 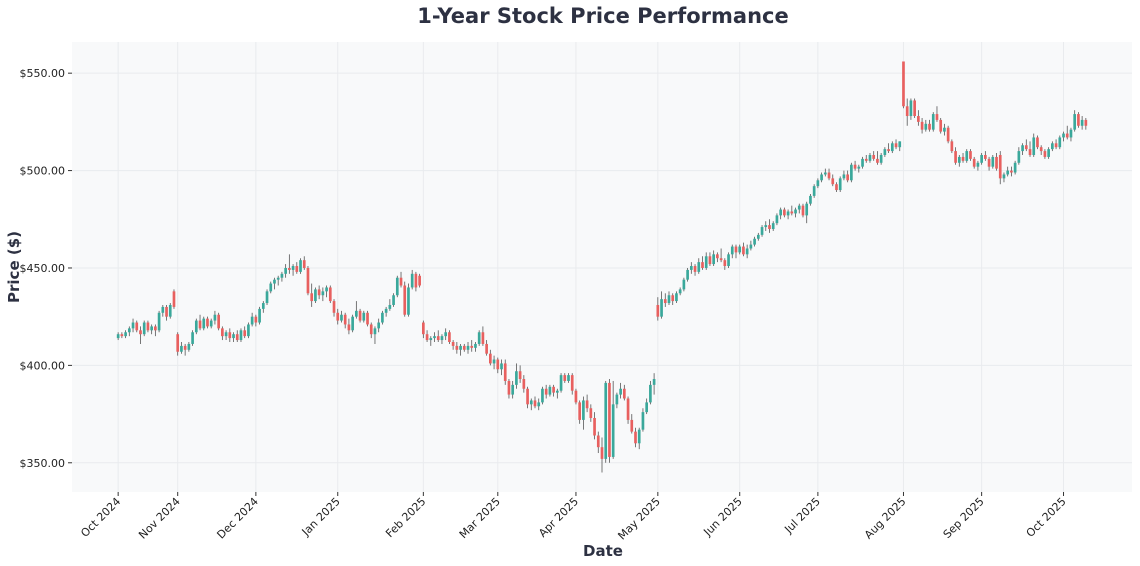 I want to click on x-tick-label: Oct 2024, so click(x=100, y=517).